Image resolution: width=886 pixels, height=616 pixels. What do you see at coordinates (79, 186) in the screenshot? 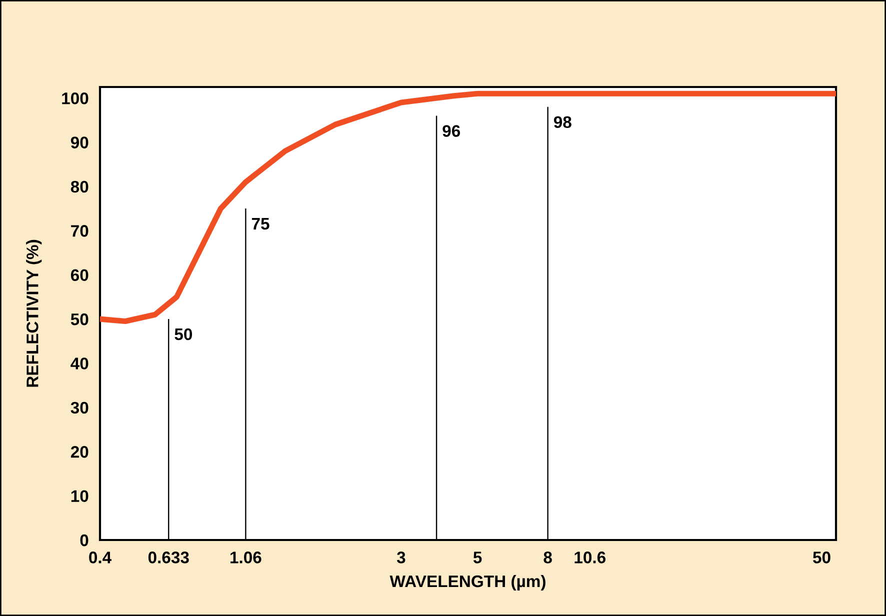
I see `y-tick-label: 80` at bounding box center [79, 186].